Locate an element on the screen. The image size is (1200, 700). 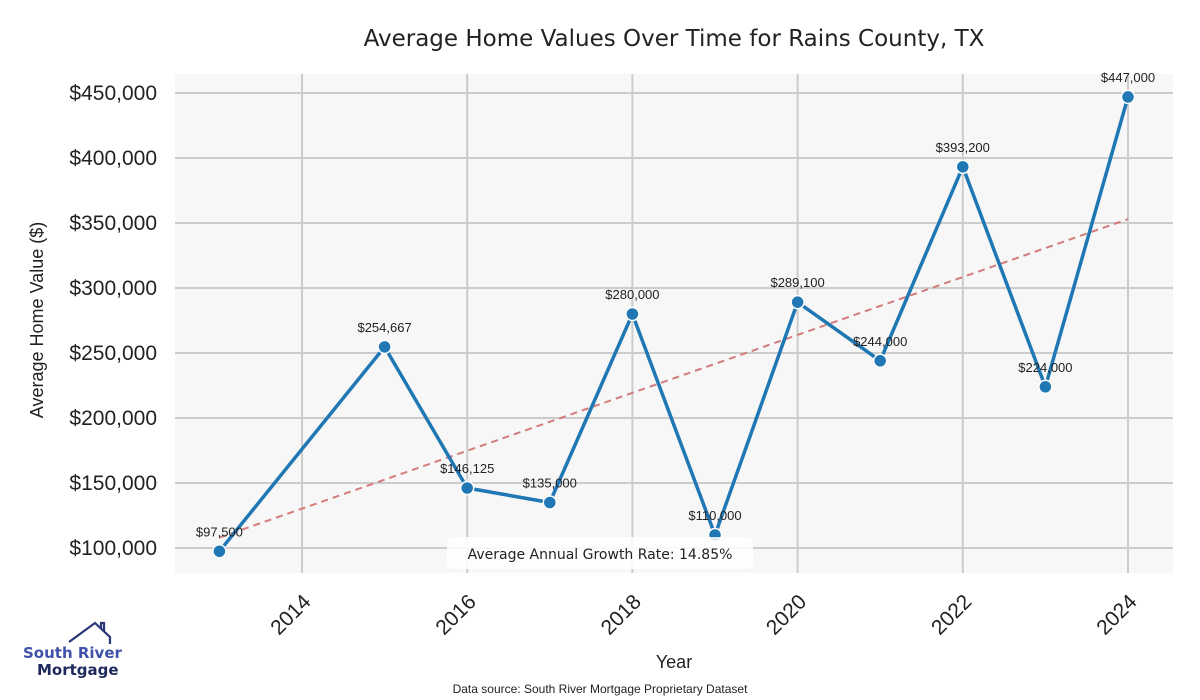
data-label: $110,000 is located at coordinates (714, 515).